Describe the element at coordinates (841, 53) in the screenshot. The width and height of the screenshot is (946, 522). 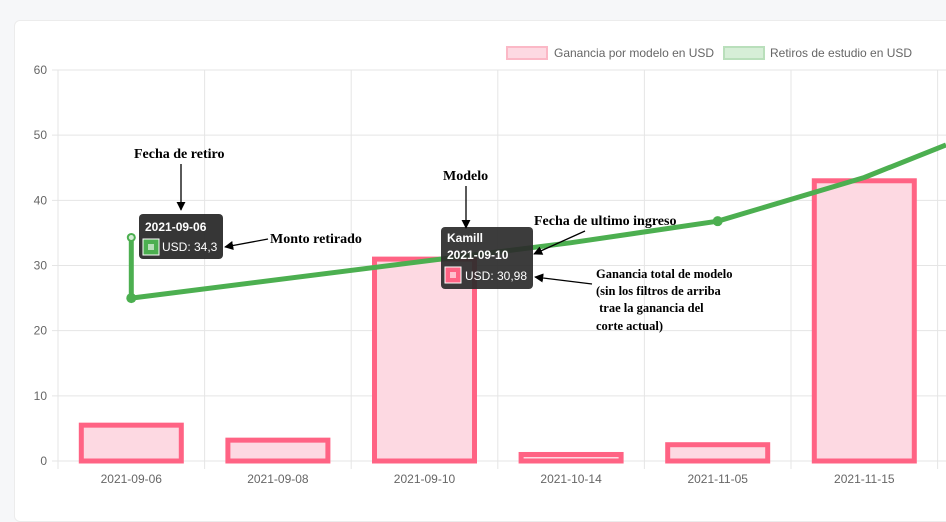
I see `legend-label-line: Retiros de estudio en USD` at that location.